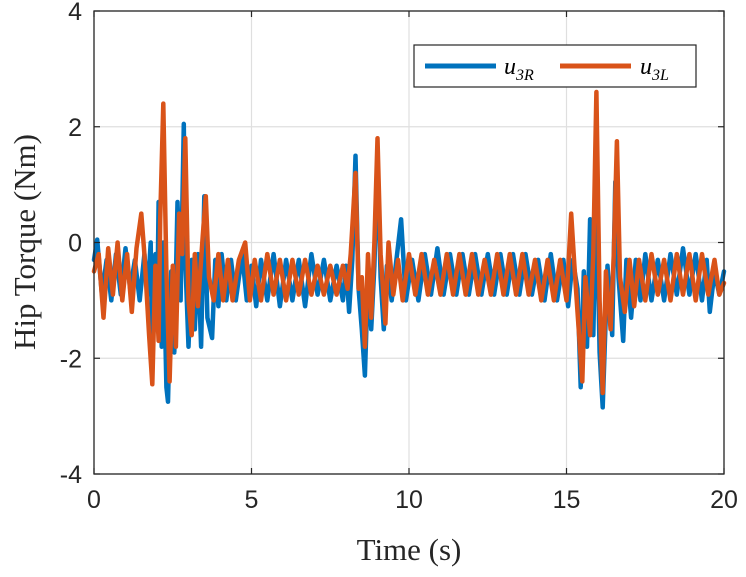 Image resolution: width=746 pixels, height=577 pixels. I want to click on legend: u3R u3L, so click(555, 66).